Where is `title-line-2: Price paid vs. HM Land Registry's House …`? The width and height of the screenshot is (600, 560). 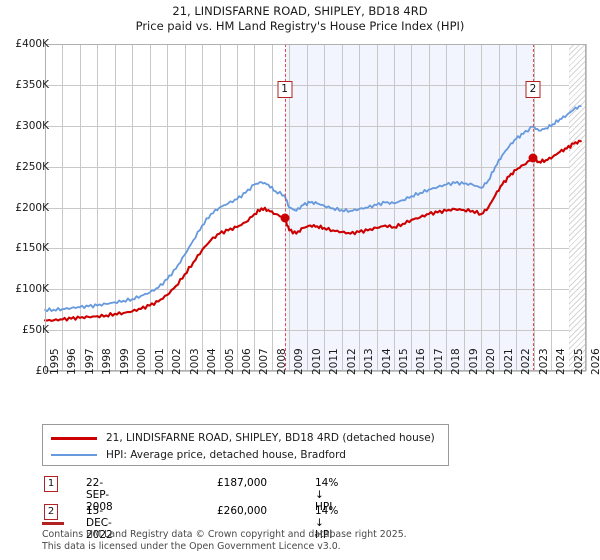 title-line-2: Price paid vs. HM Land Registry's House … is located at coordinates (300, 26).